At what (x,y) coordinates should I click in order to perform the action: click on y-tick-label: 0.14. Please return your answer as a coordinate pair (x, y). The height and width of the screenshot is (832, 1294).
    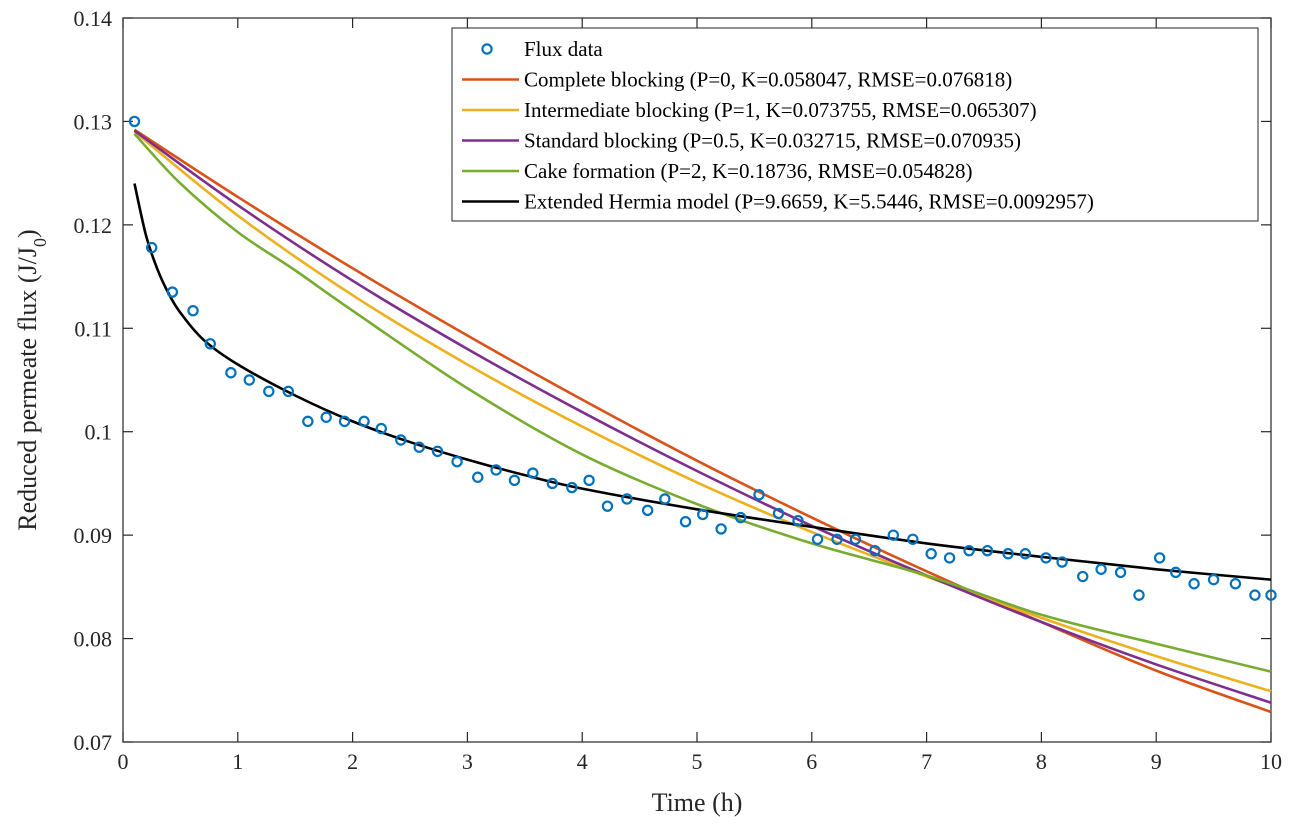
    Looking at the image, I should click on (93, 18).